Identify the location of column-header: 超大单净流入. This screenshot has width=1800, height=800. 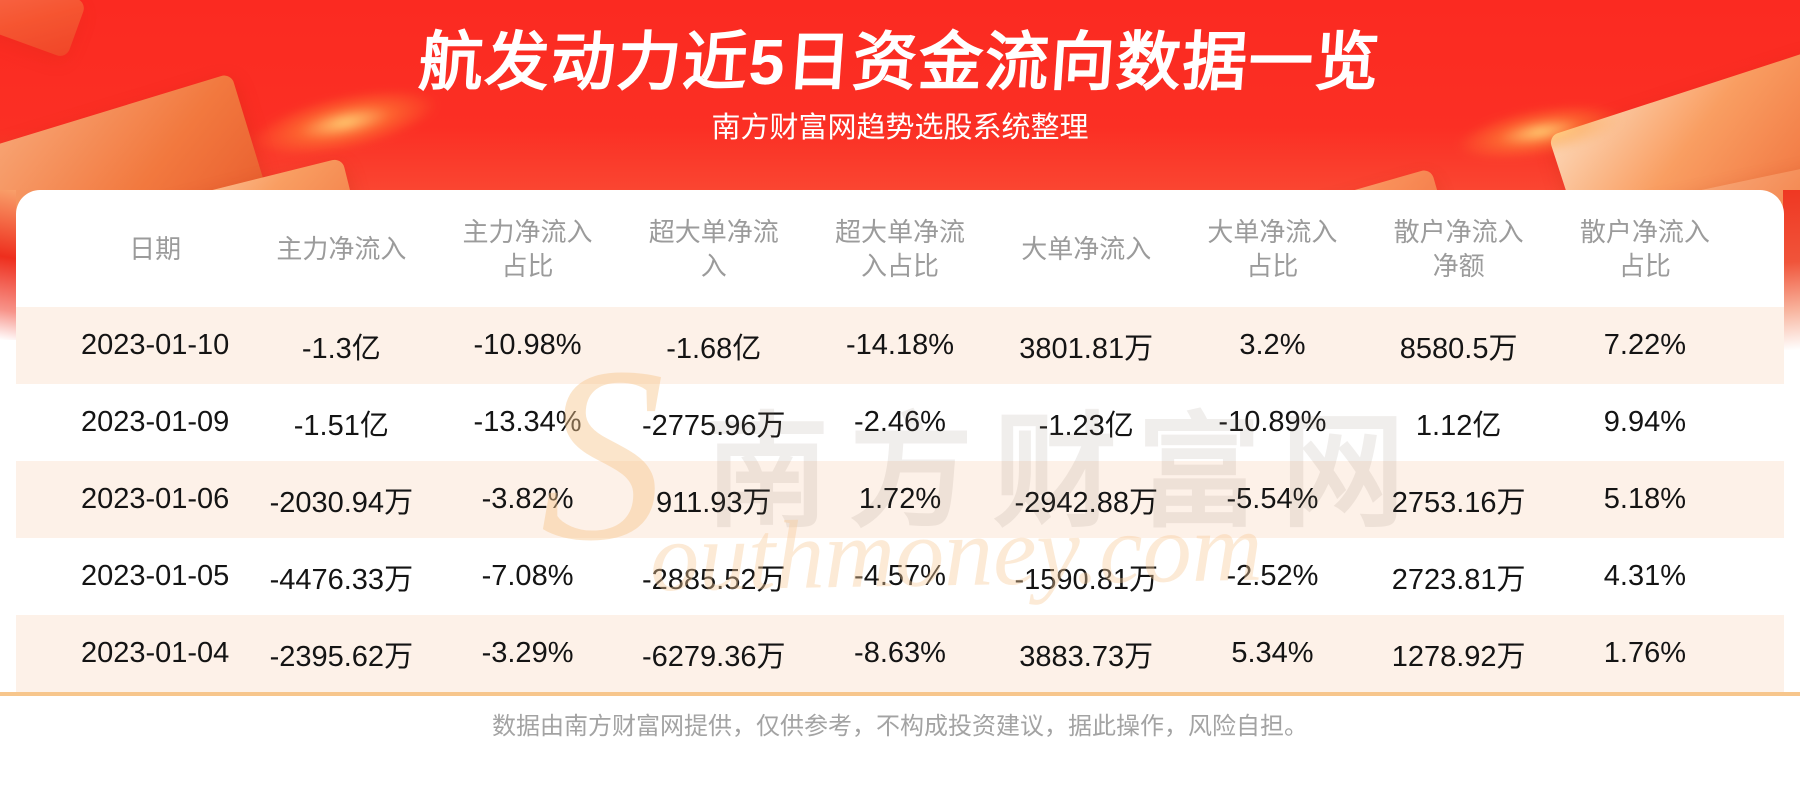
(713, 248).